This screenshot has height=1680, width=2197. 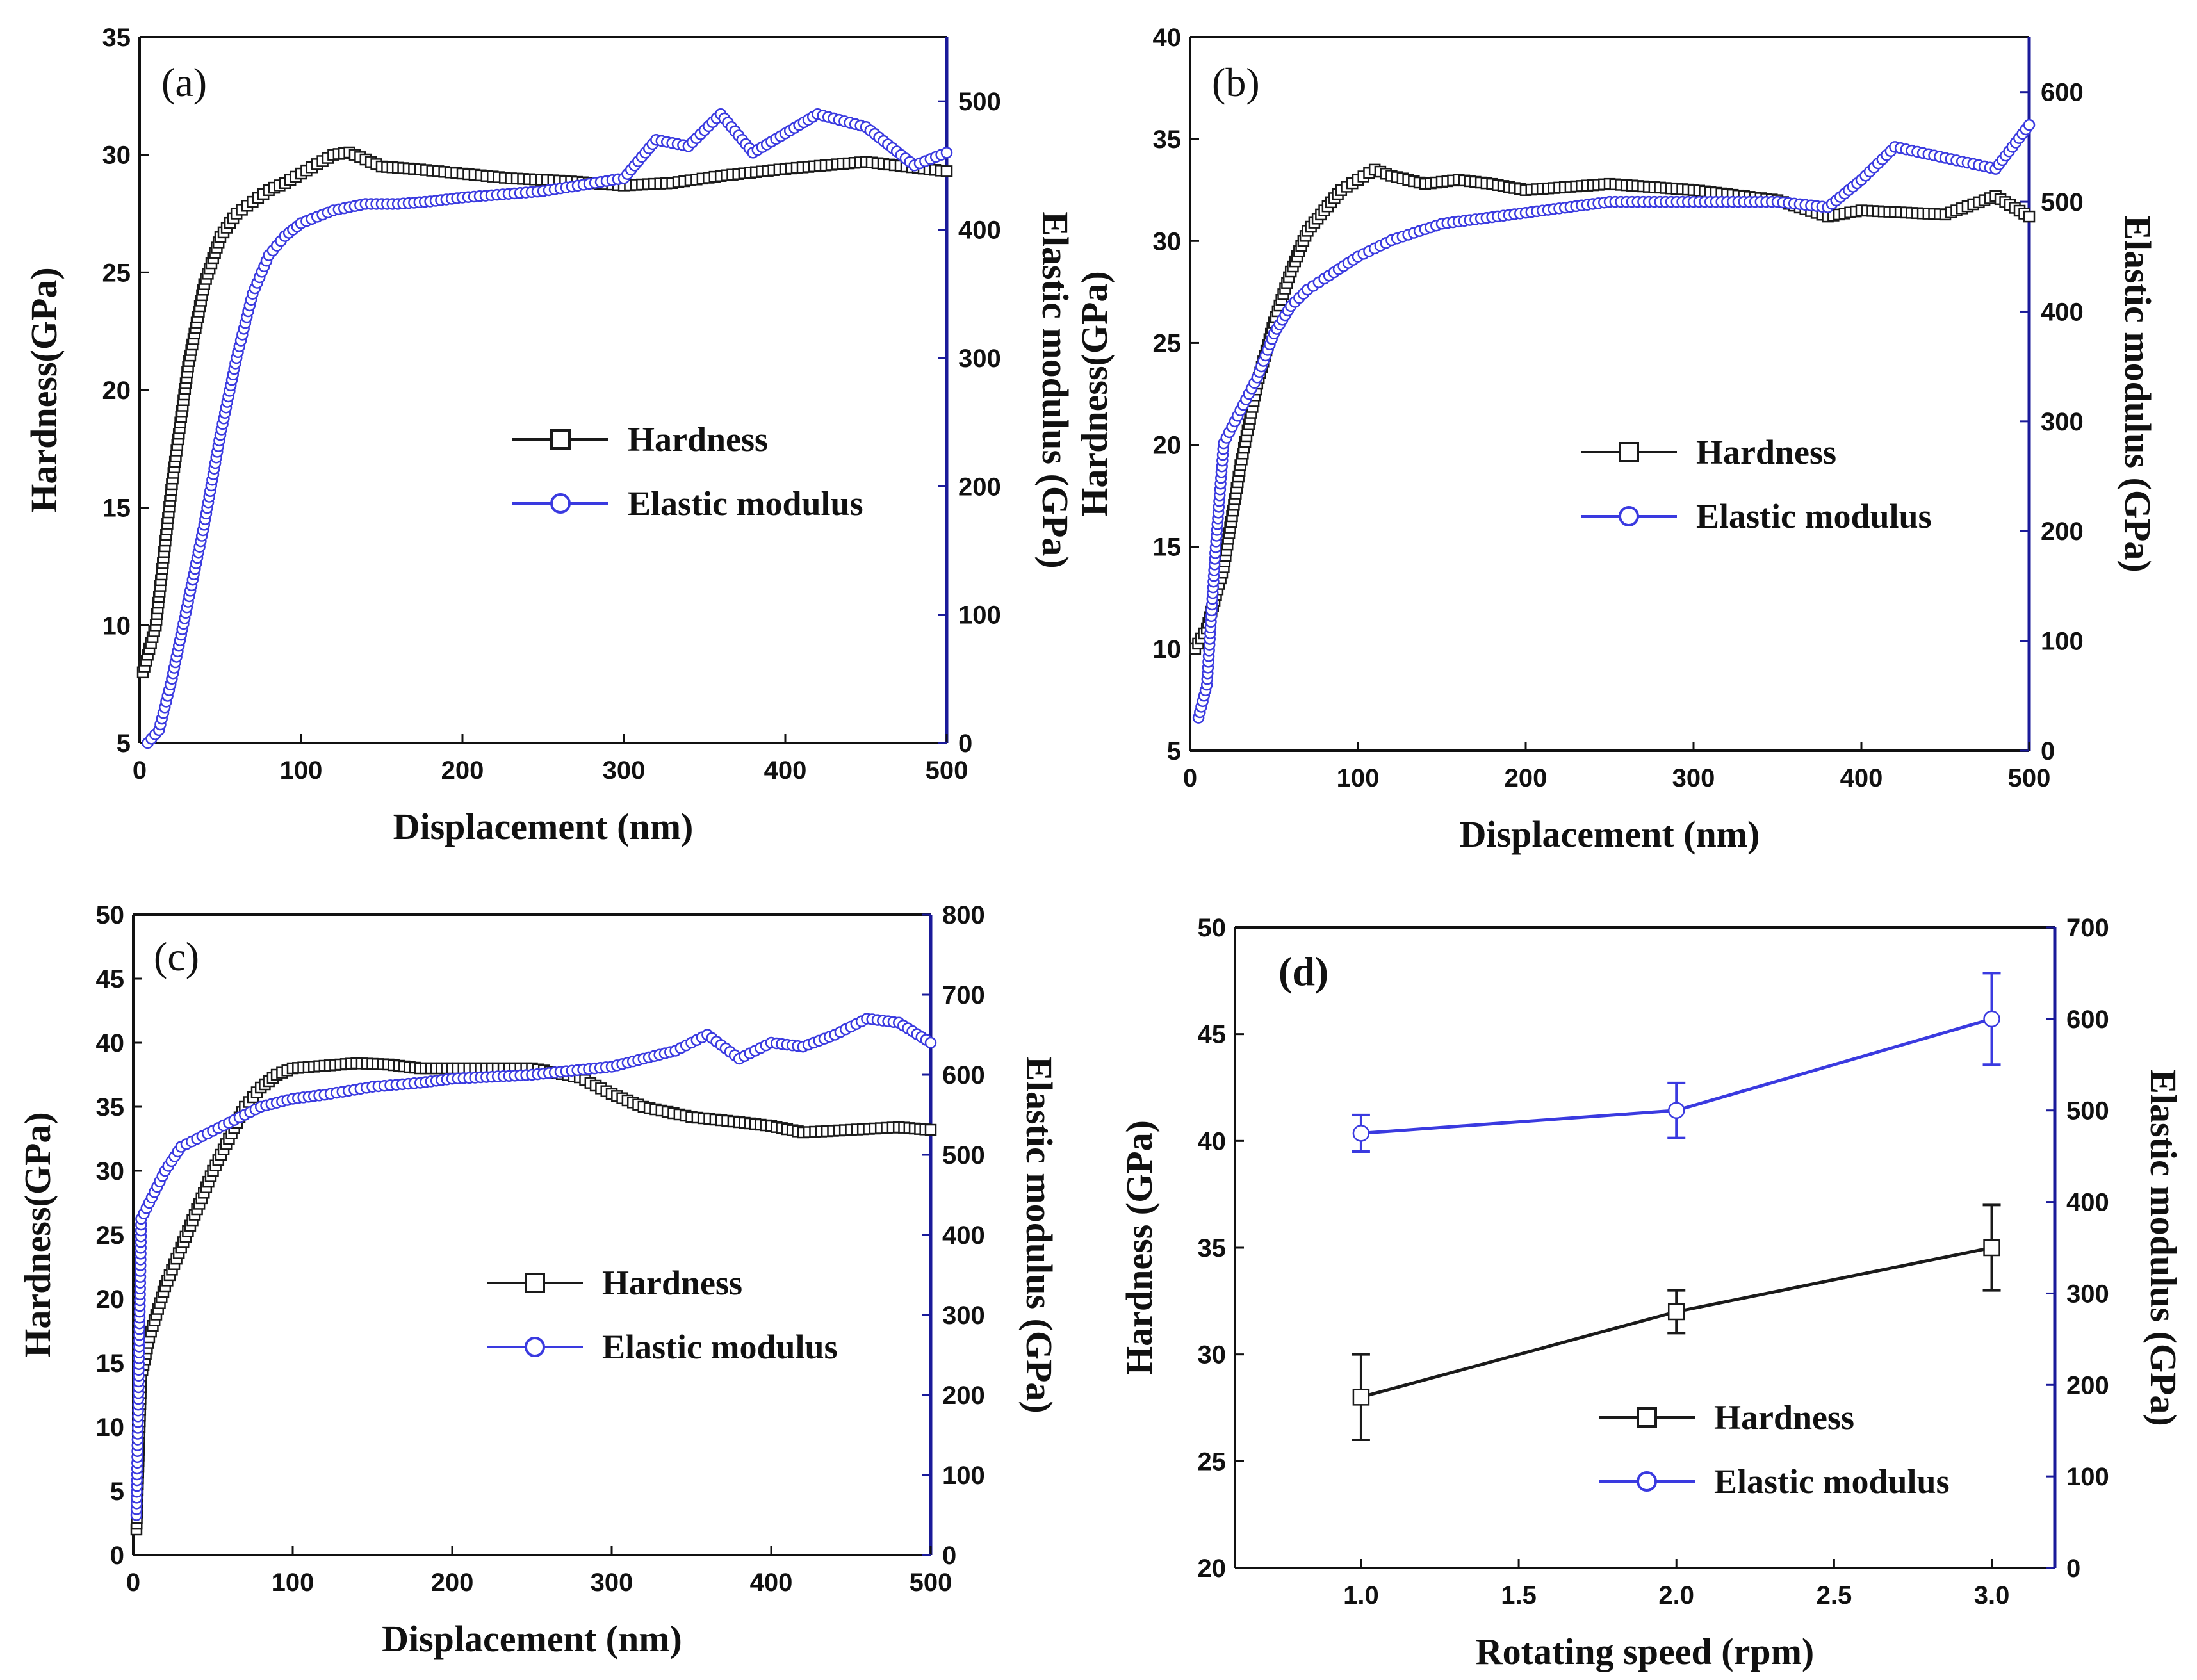 I want to click on y-tick-label: 45, so click(x=1213, y=1035).